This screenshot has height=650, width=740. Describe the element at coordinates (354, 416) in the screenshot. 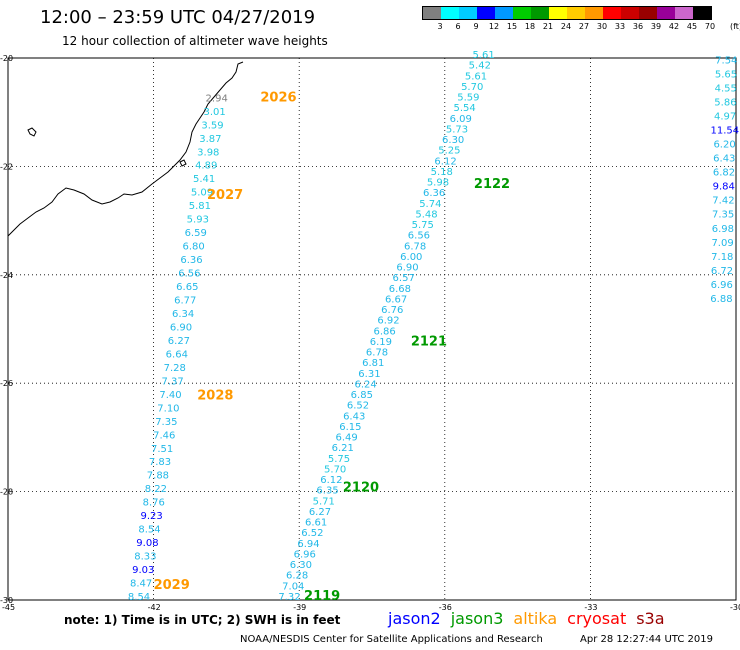

I see `swh-value: 6.43` at that location.